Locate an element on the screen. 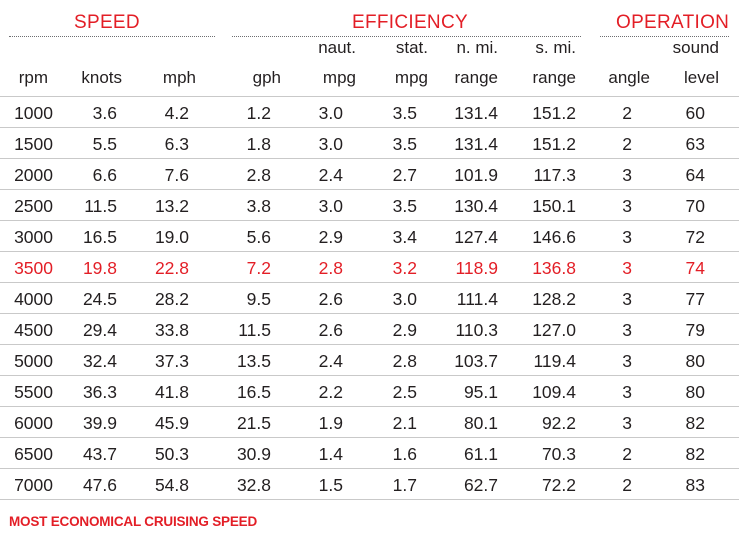 The width and height of the screenshot is (739, 554). cell-gph: 2.8 is located at coordinates (258, 175).